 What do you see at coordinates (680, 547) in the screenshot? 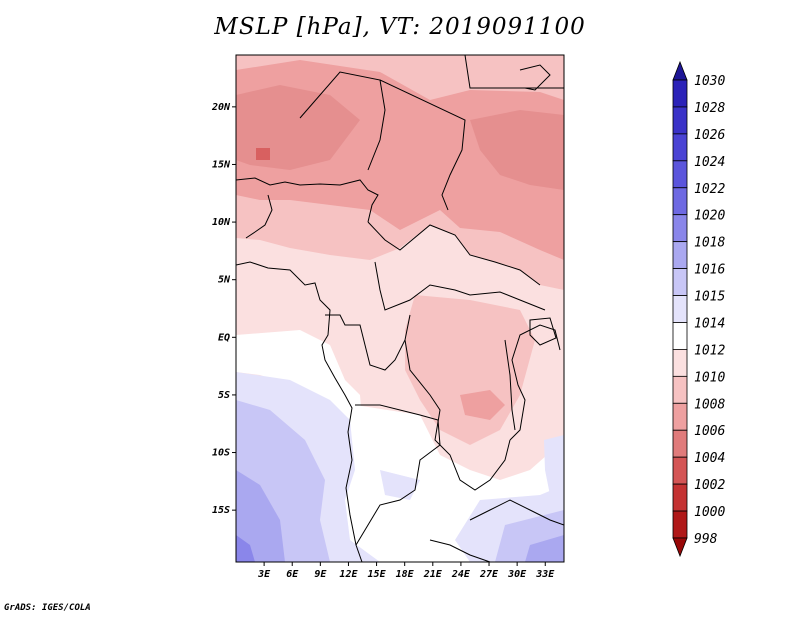
I see `colorbar-bottom-arrow` at bounding box center [680, 547].